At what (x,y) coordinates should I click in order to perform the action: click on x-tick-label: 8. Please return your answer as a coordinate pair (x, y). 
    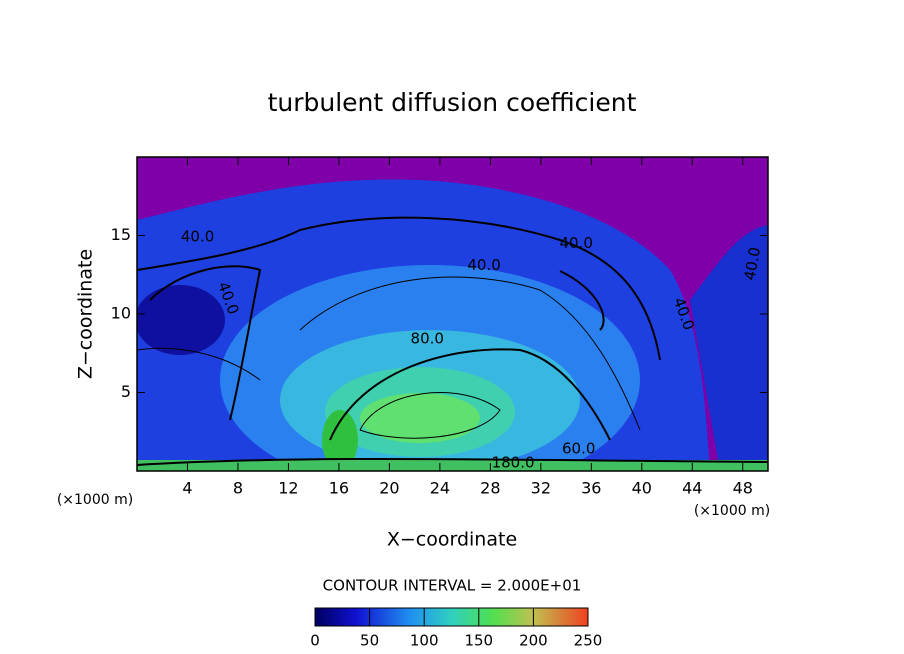
    Looking at the image, I should click on (238, 488).